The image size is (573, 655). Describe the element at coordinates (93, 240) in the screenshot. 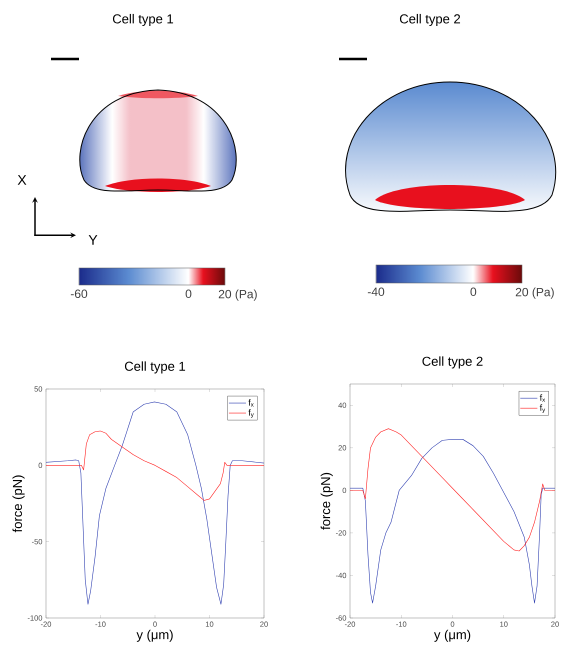

I see `text: Y` at that location.